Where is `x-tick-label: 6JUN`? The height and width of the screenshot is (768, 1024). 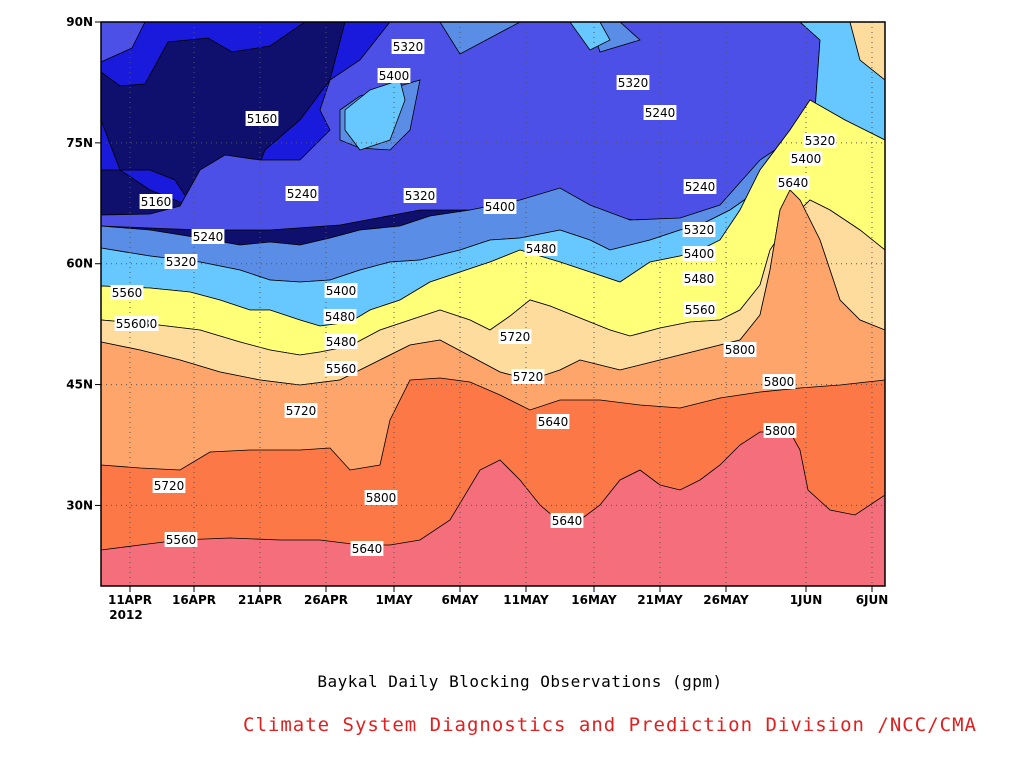
x-tick-label: 6JUN is located at coordinates (872, 600).